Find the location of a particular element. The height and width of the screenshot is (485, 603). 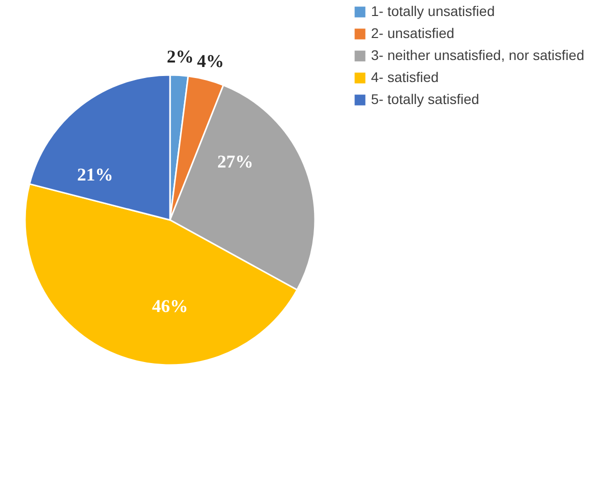

legend-label: 1- totally unsatisfied is located at coordinates (433, 11).